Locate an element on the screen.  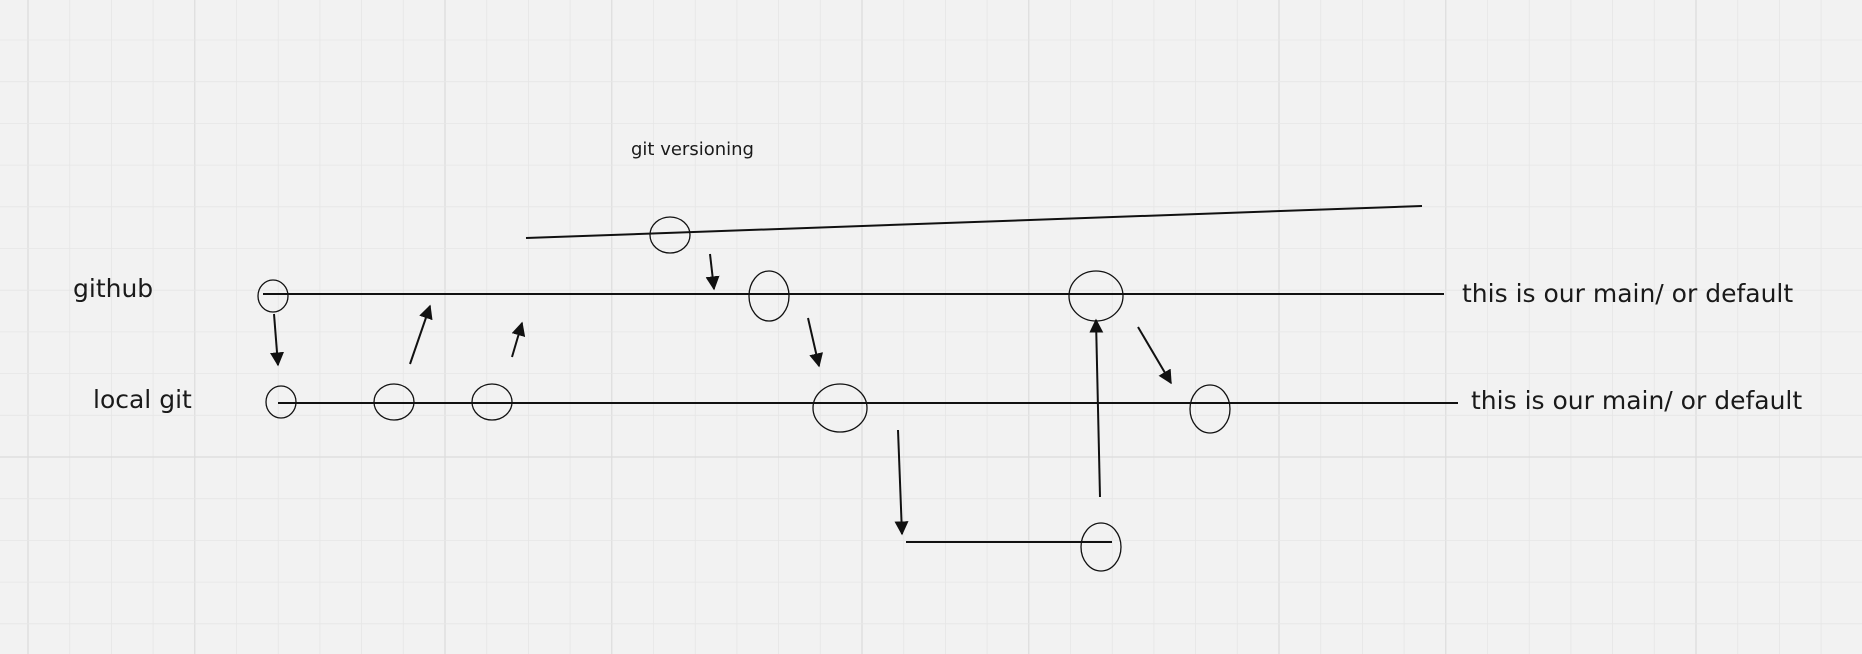
arrow-pull-down is located at coordinates (815, 342).